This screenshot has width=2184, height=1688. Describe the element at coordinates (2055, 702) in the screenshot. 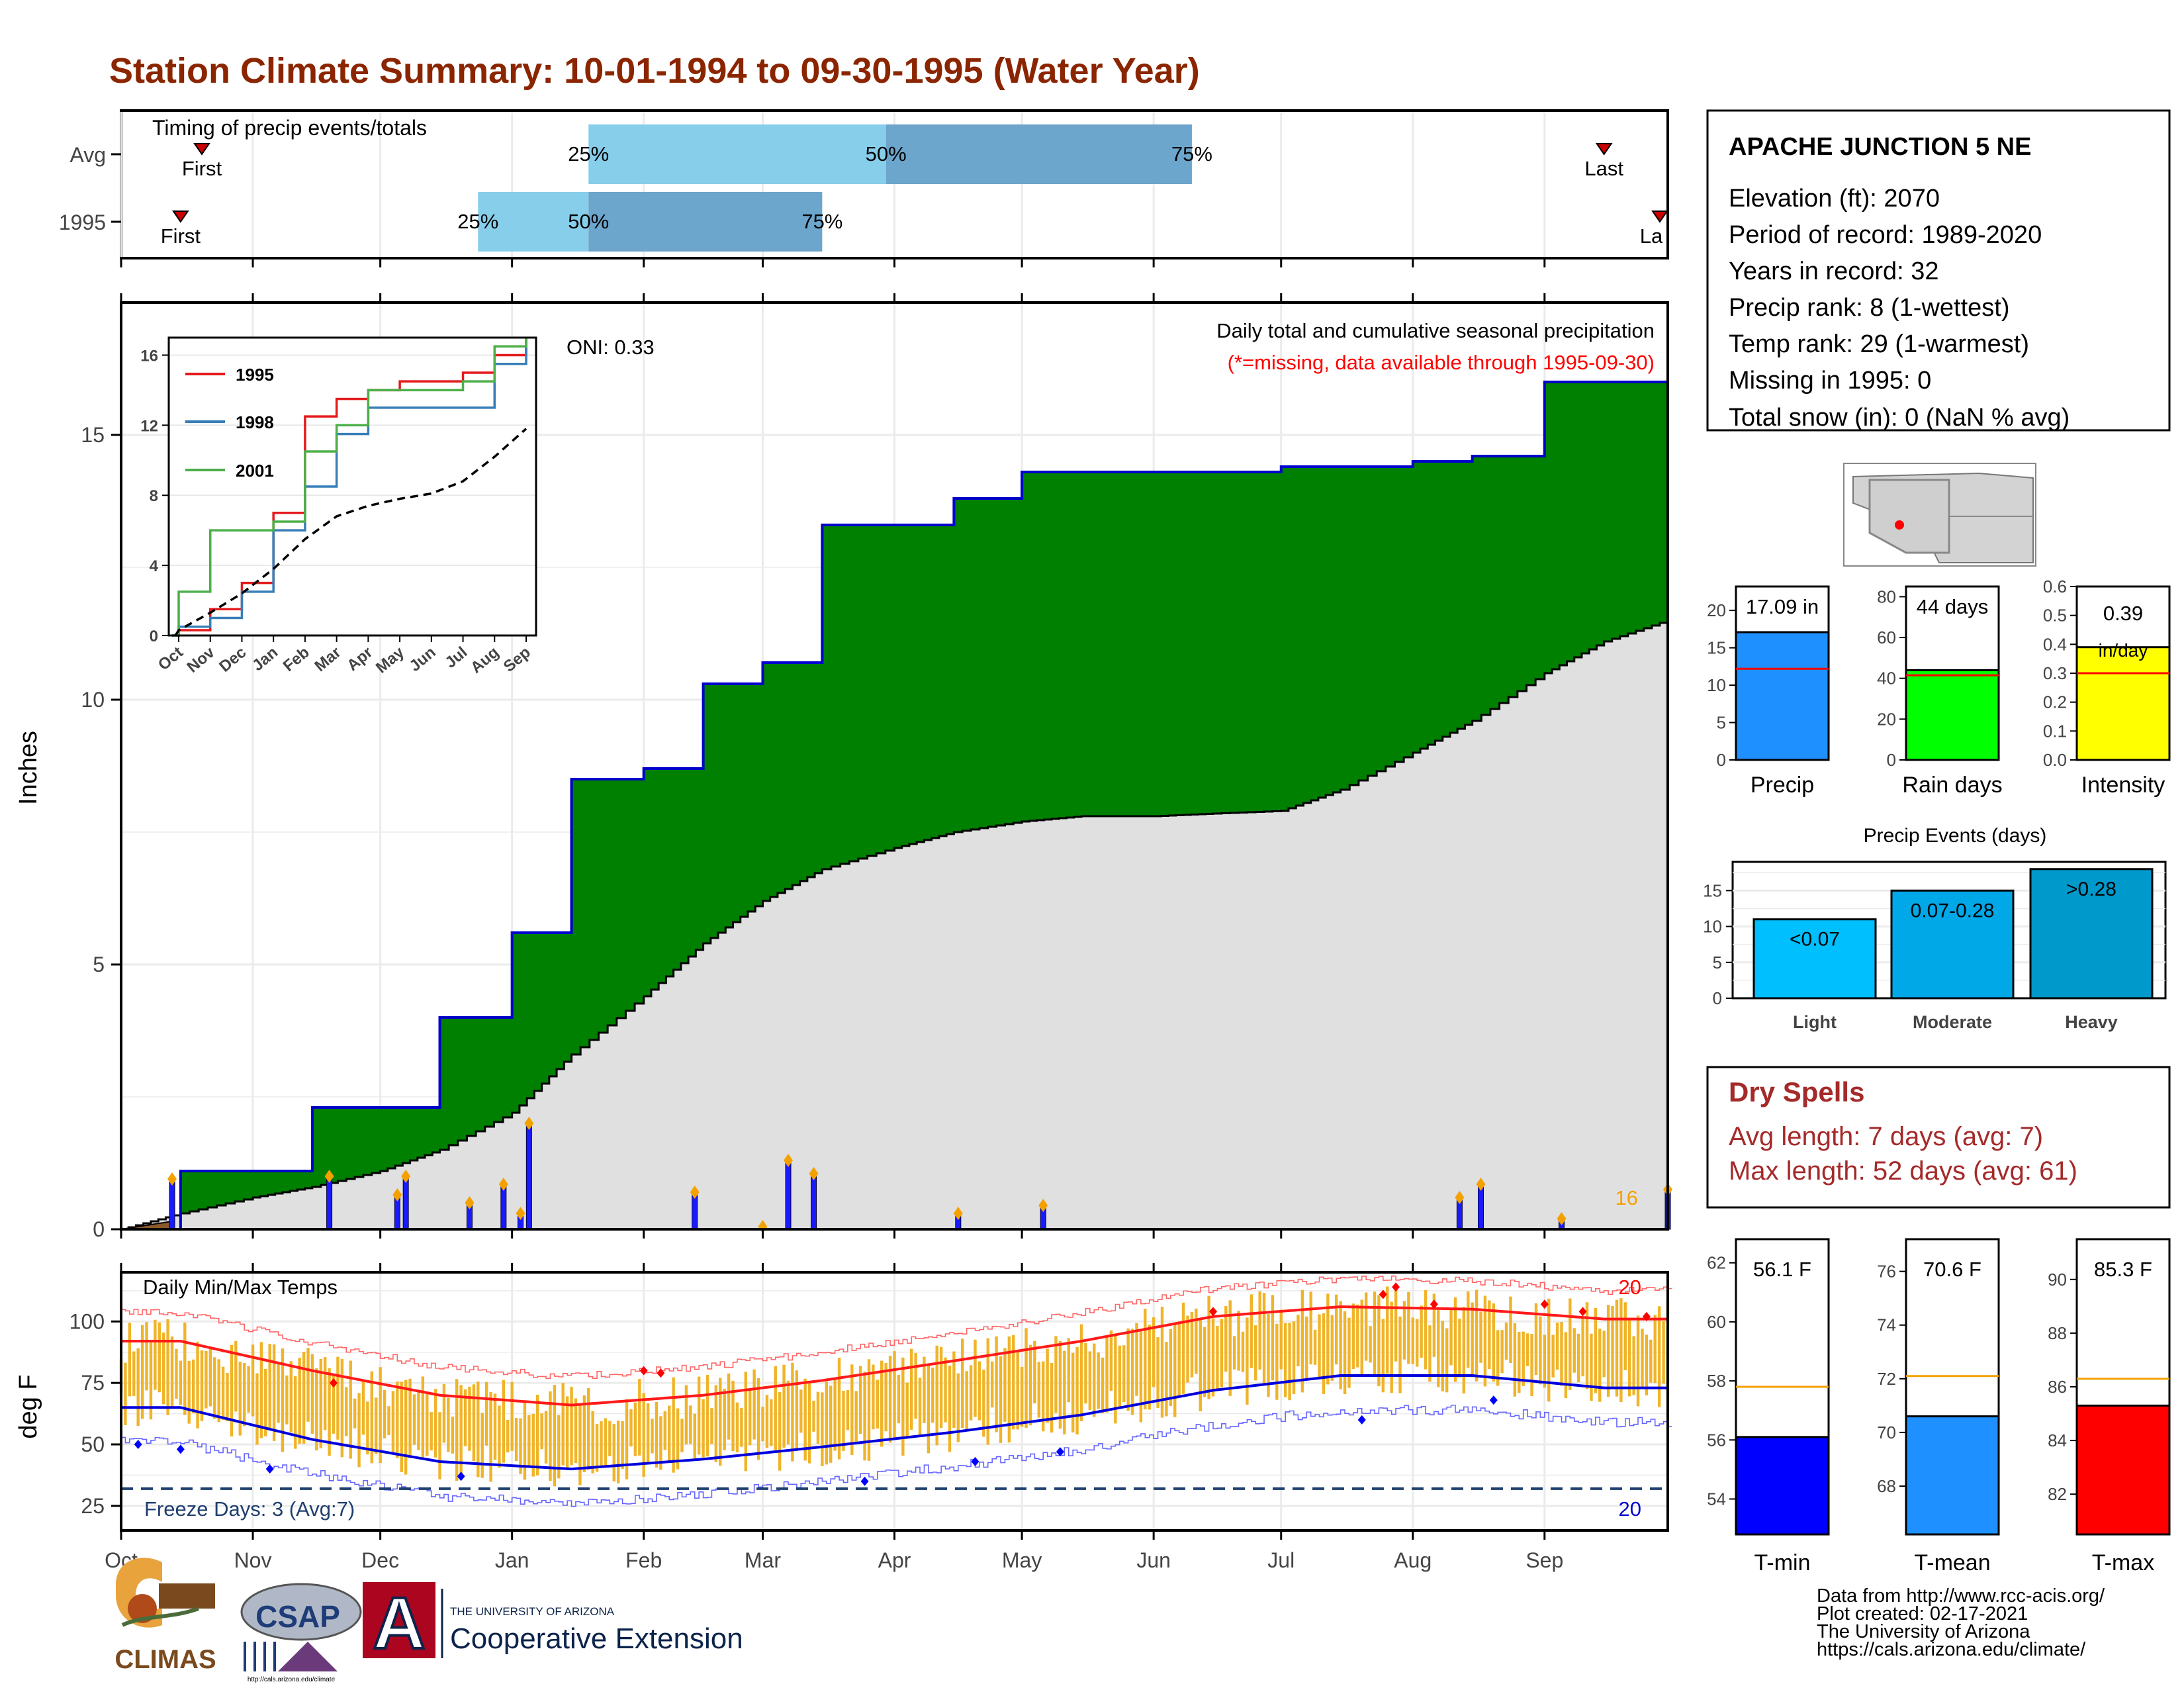

I see `intensity-tick-label: 0.2` at that location.